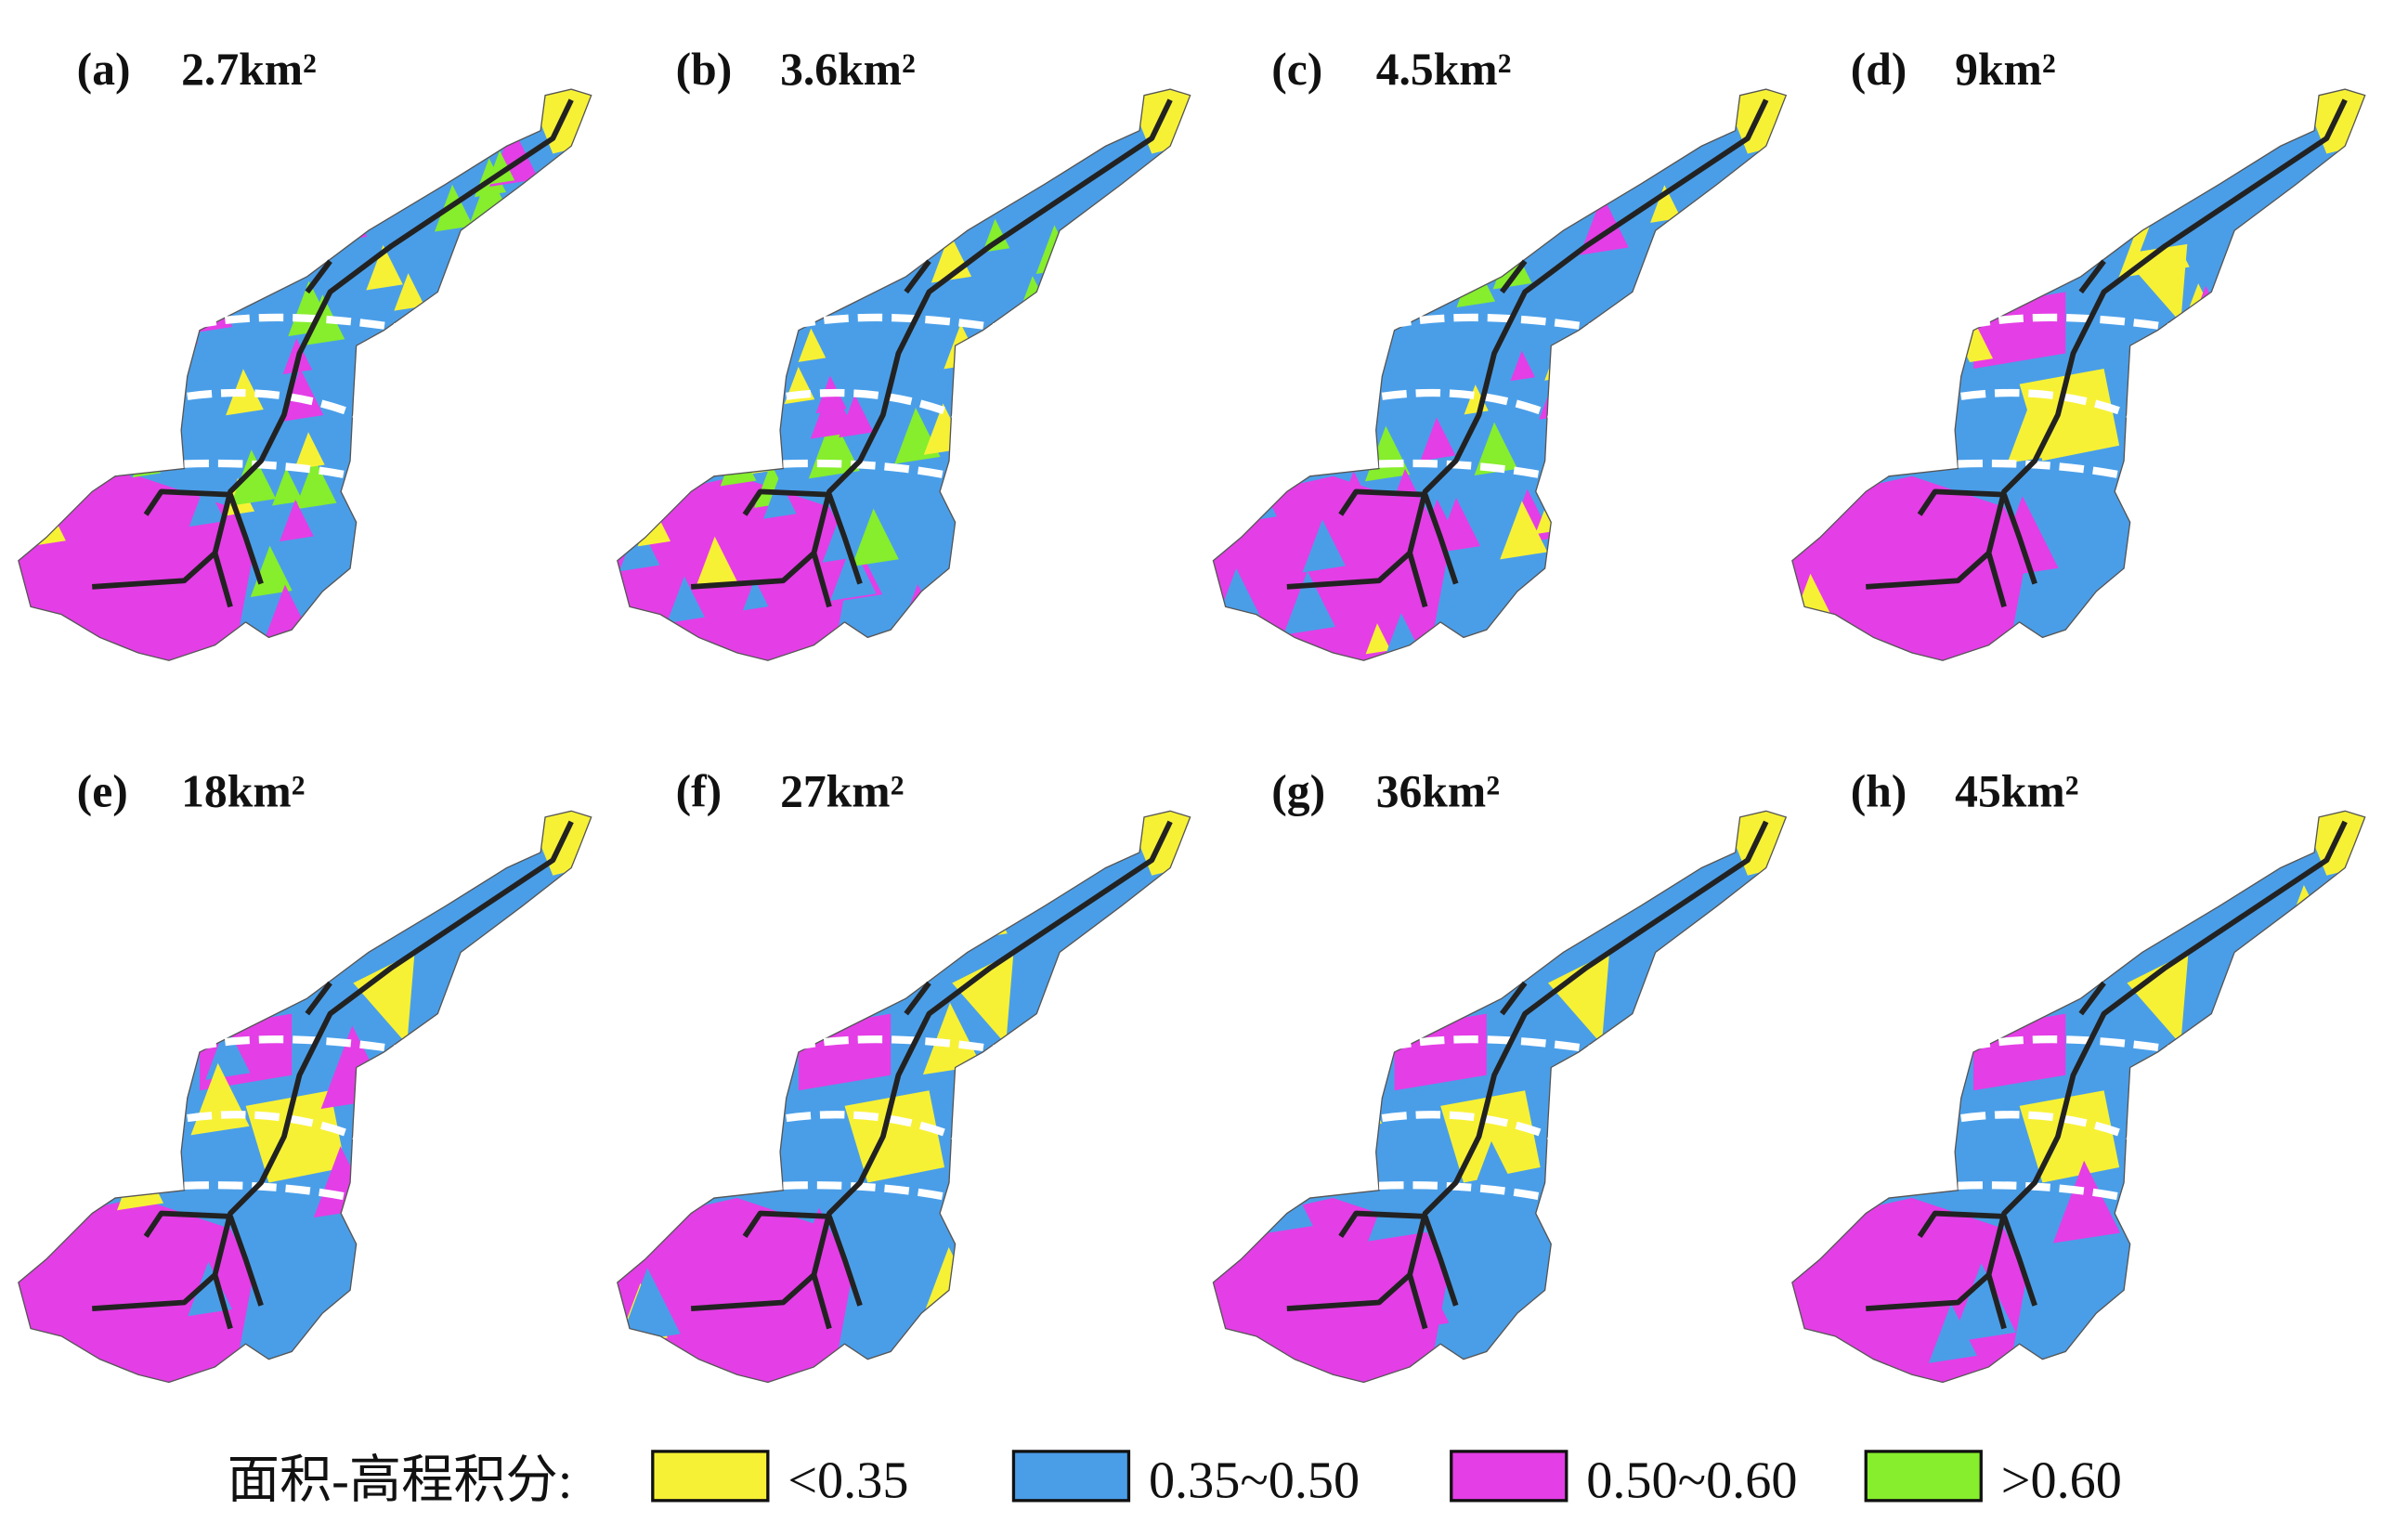 The image size is (2408, 1536). What do you see at coordinates (1438, 791) in the screenshot?
I see `panel-area: 36km²` at bounding box center [1438, 791].